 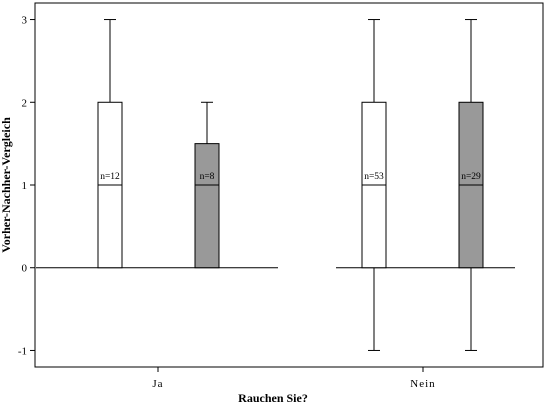 What do you see at coordinates (293, 378) in the screenshot?
I see `x-axis-ticks: Ja Nein` at bounding box center [293, 378].